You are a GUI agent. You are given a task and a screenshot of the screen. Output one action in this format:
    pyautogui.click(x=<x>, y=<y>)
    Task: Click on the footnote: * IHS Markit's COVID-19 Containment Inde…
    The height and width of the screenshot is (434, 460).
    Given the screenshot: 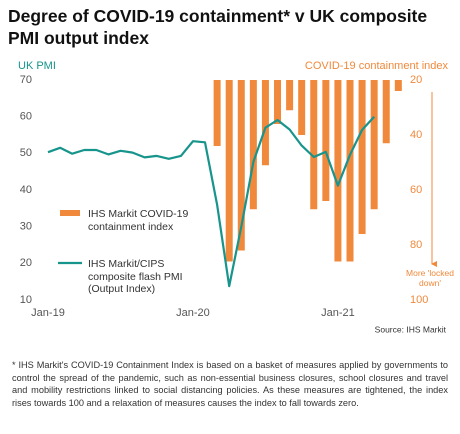 What is the action you would take?
    pyautogui.click(x=230, y=384)
    